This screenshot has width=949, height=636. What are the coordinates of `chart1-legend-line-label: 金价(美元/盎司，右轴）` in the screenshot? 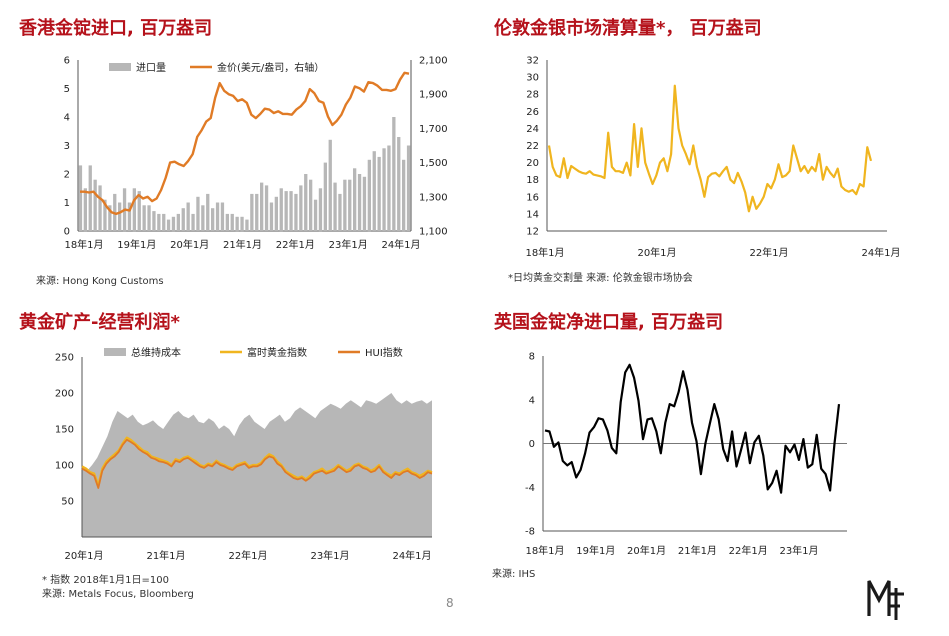 It's located at (270, 67).